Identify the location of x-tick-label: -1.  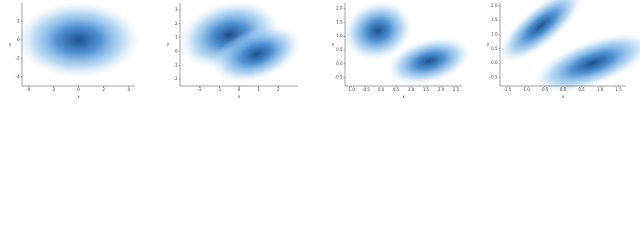
(219, 89).